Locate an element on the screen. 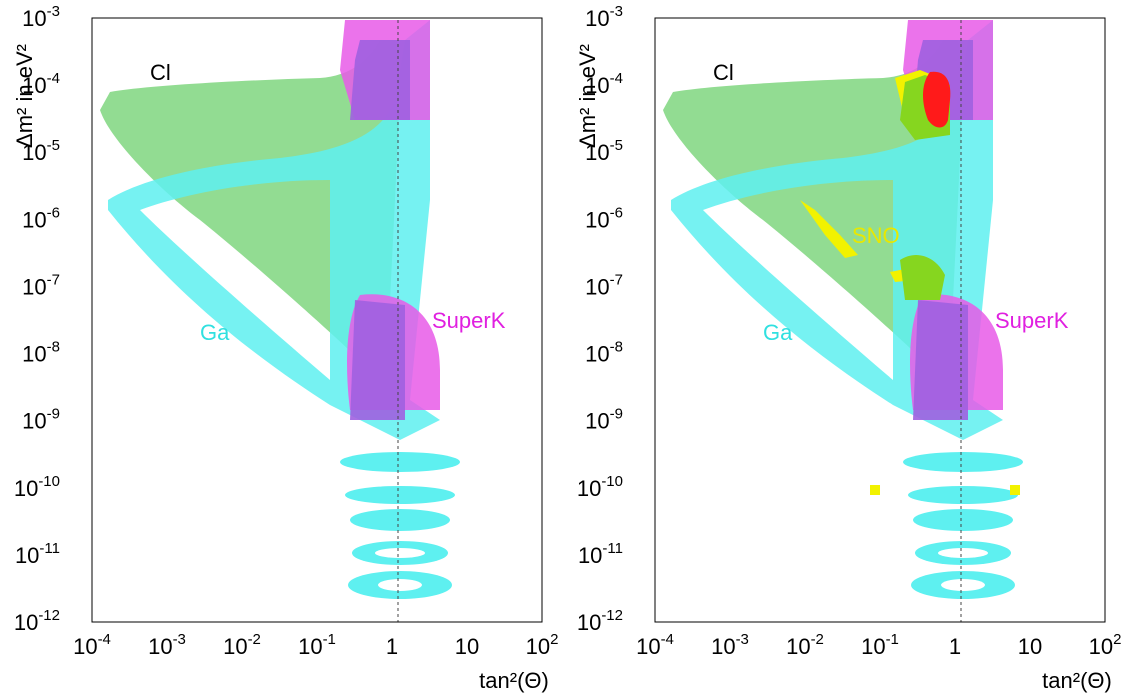 The width and height of the screenshot is (1133, 696). sno-label: SNO is located at coordinates (876, 235).